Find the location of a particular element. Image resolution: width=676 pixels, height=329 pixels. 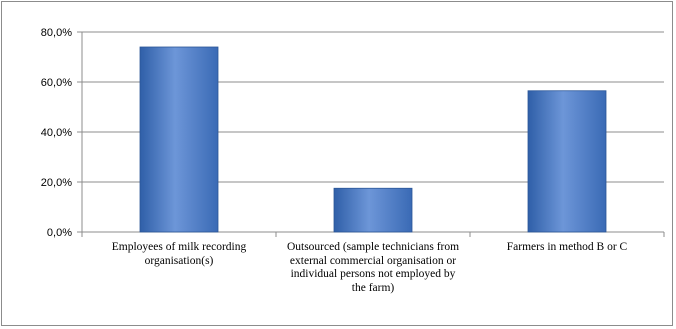

x-category-label: Farmers in method B or C is located at coordinates (567, 247).